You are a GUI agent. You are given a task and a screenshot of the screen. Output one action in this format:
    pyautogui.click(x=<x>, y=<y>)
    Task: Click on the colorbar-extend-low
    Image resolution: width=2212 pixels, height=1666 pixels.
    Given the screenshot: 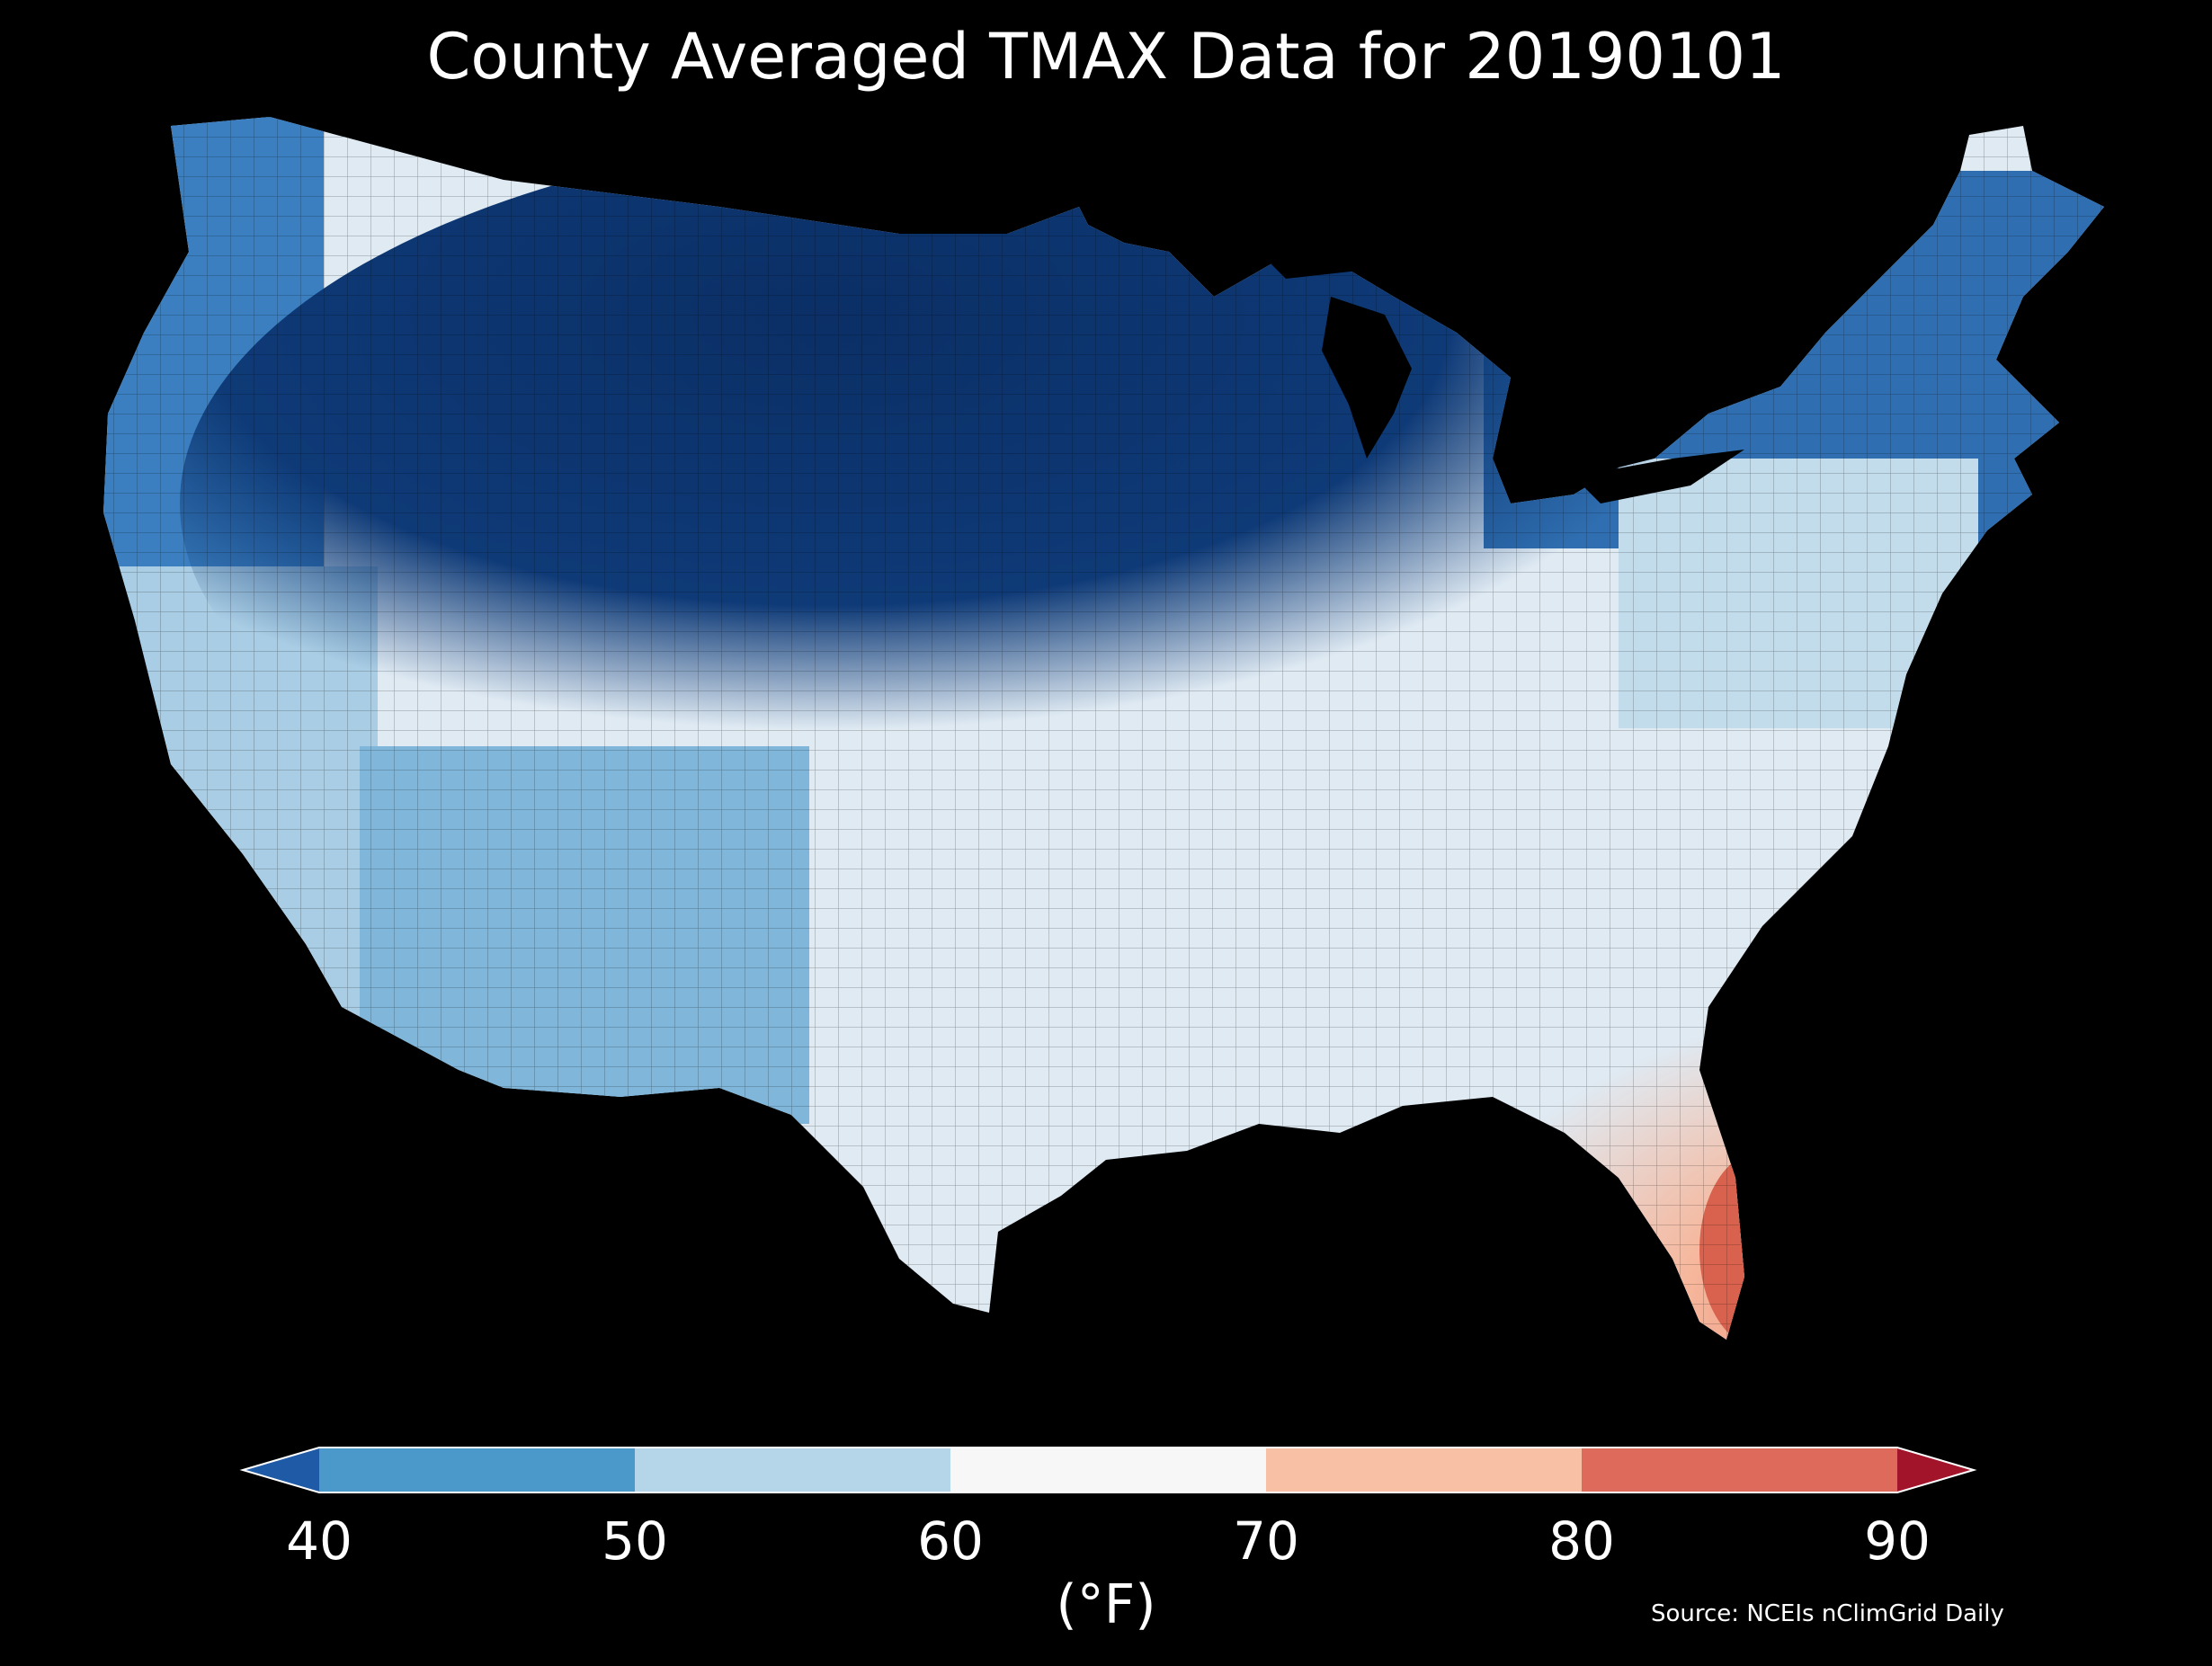 What is the action you would take?
    pyautogui.click(x=281, y=1470)
    